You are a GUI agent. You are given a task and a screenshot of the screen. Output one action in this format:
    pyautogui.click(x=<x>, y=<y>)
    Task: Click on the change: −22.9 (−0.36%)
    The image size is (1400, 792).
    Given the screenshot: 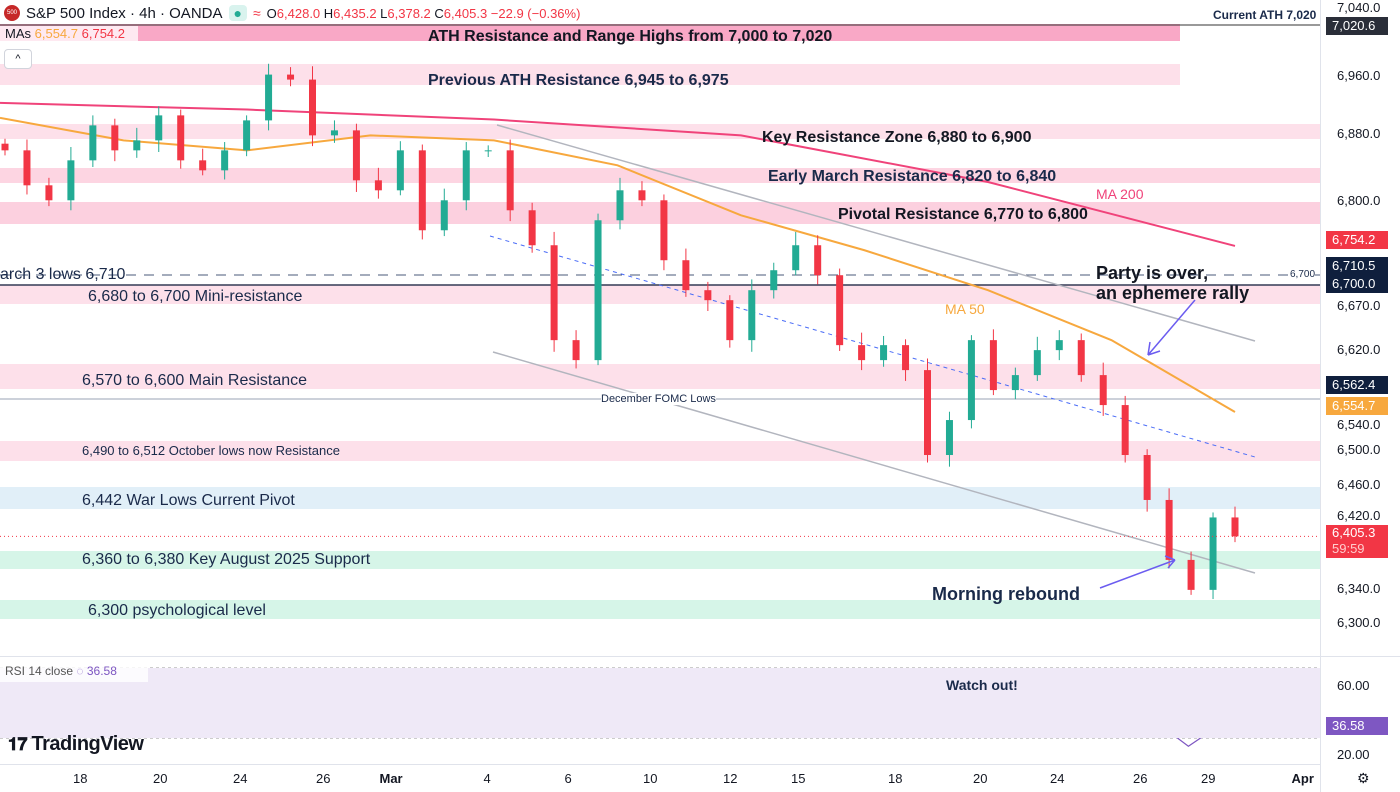 What is the action you would take?
    pyautogui.click(x=535, y=13)
    